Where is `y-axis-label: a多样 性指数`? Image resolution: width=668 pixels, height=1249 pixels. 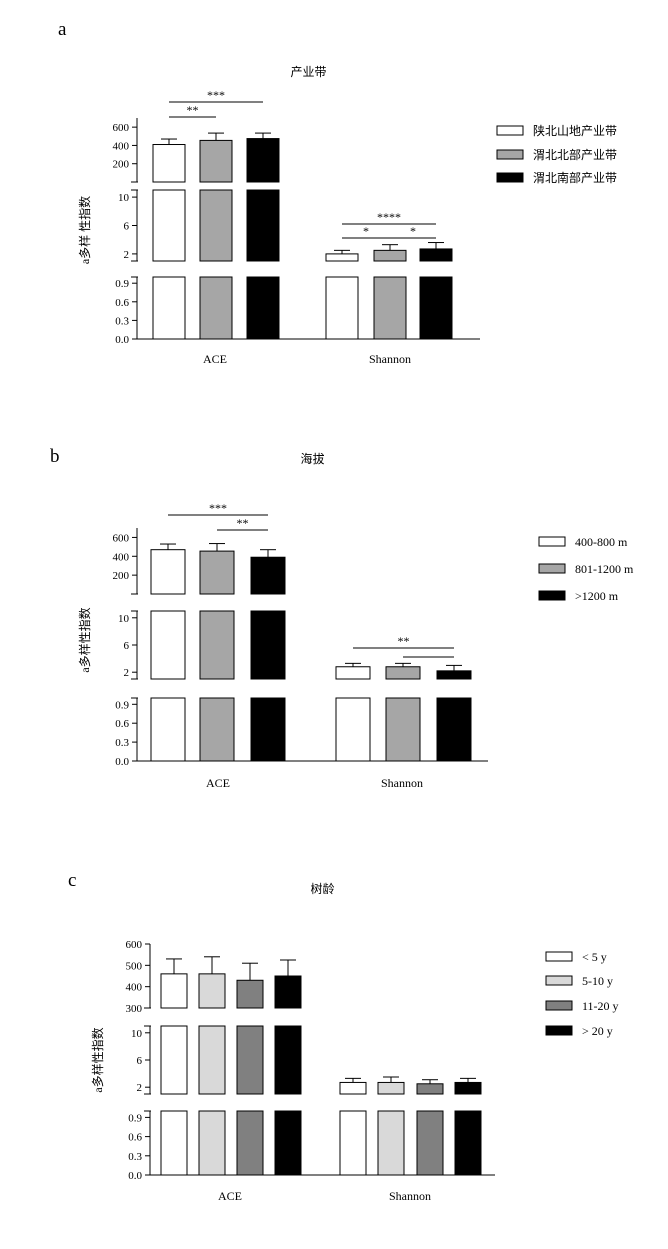 y-axis-label: a多样 性指数 is located at coordinates (84, 230).